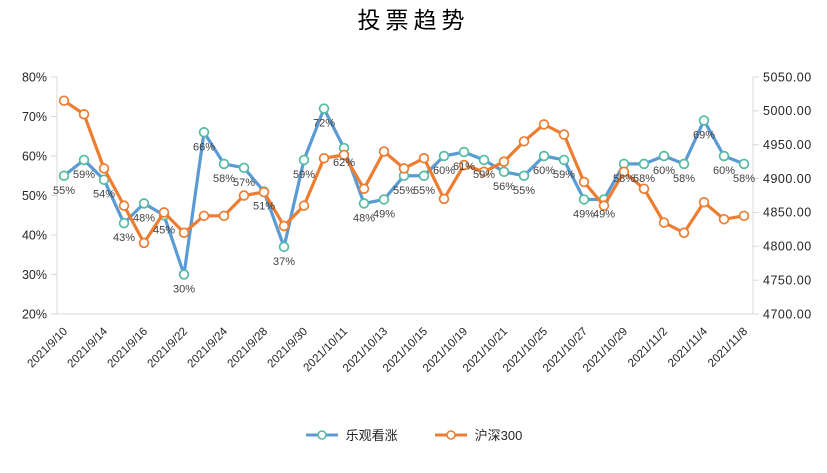 This screenshot has width=827, height=473. I want to click on svg-text: 61%, so click(464, 167).